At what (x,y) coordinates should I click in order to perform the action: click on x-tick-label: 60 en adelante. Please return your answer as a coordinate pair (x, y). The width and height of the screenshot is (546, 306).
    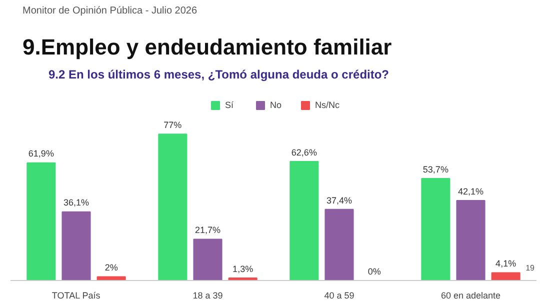
    Looking at the image, I should click on (470, 295).